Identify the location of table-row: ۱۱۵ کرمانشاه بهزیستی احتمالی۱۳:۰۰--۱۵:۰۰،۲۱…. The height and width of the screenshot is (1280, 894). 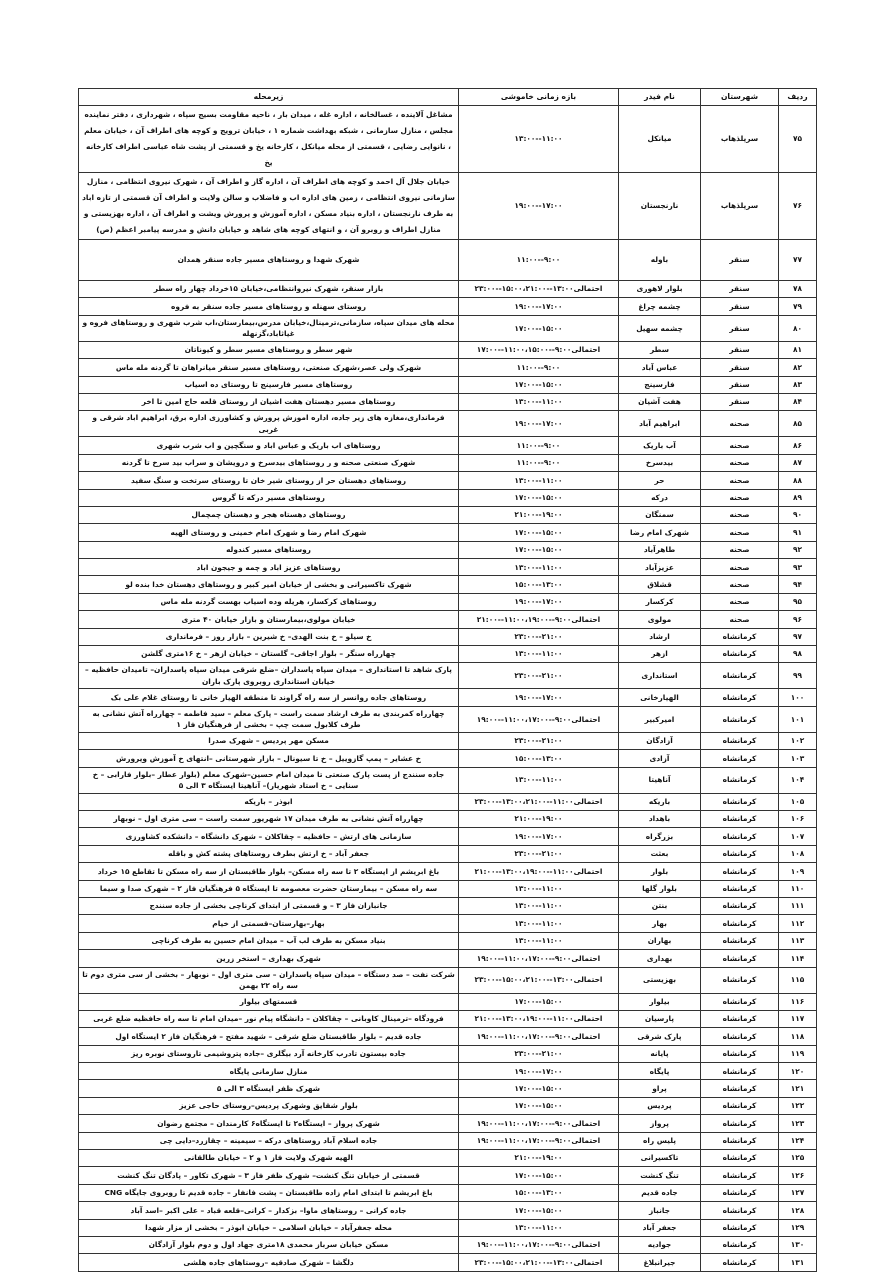
(447, 980).